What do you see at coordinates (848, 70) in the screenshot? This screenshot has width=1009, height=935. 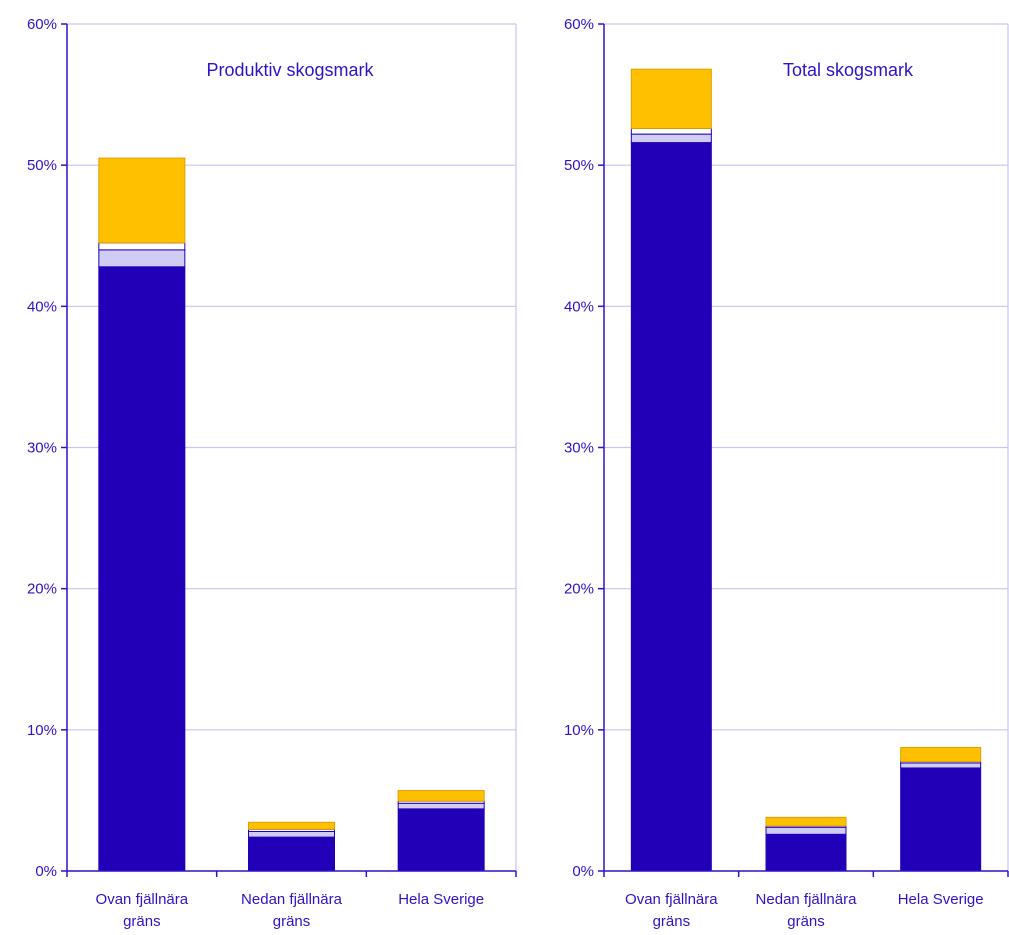 I see `chart-title: Total skogsmark` at bounding box center [848, 70].